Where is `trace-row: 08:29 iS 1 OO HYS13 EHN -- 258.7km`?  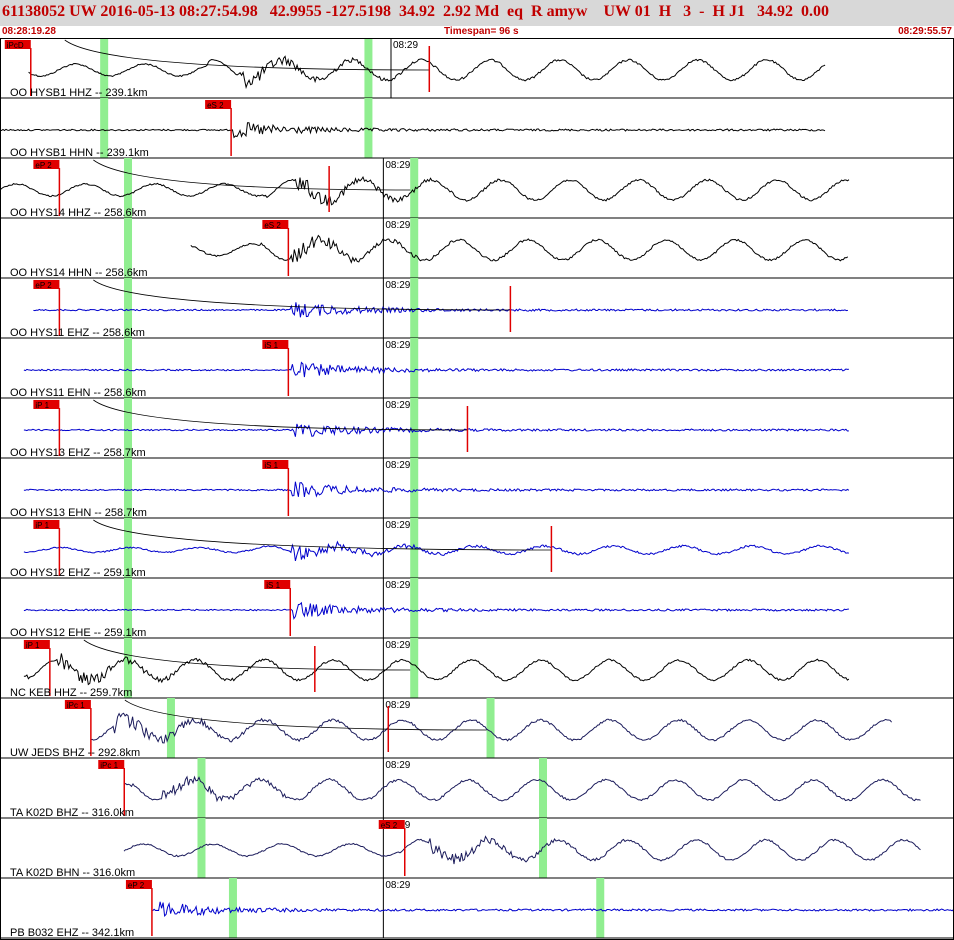
trace-row: 08:29 iS 1 OO HYS13 EHN -- 258.7km is located at coordinates (477, 488).